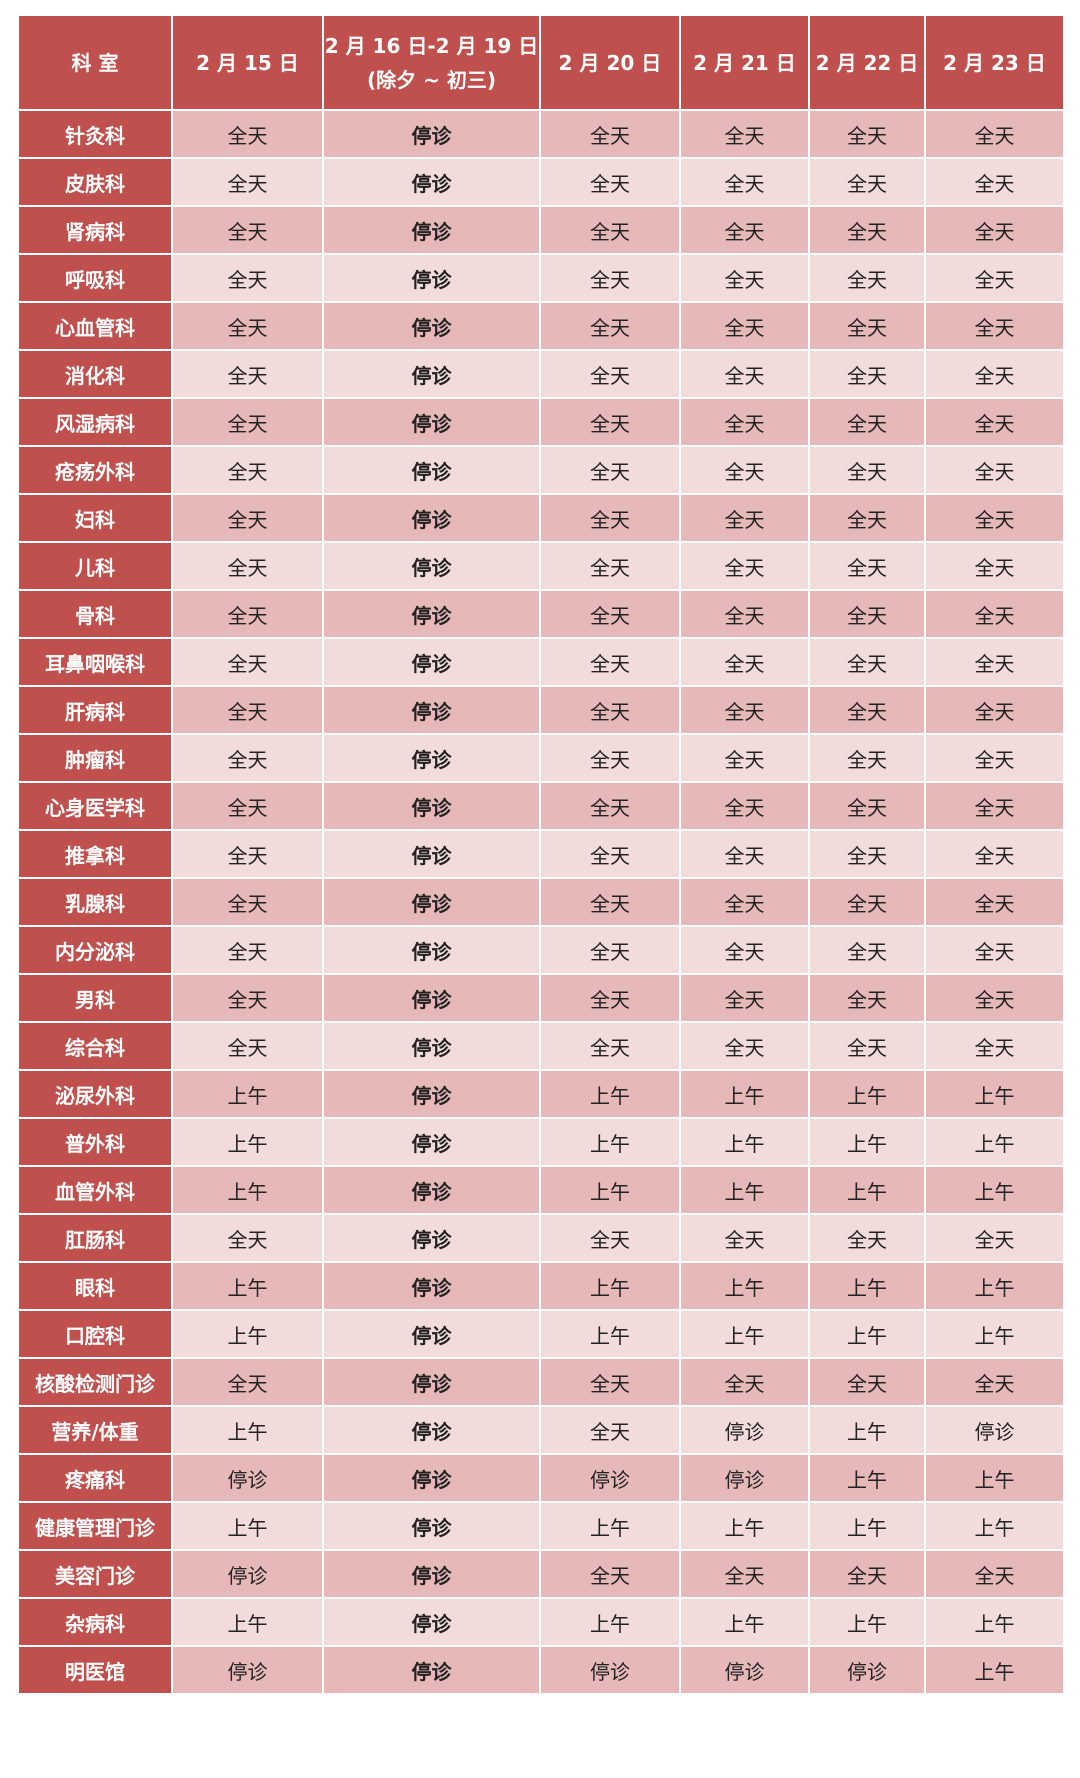  I want to click on department-name: 健康管理门诊, so click(95, 1526).